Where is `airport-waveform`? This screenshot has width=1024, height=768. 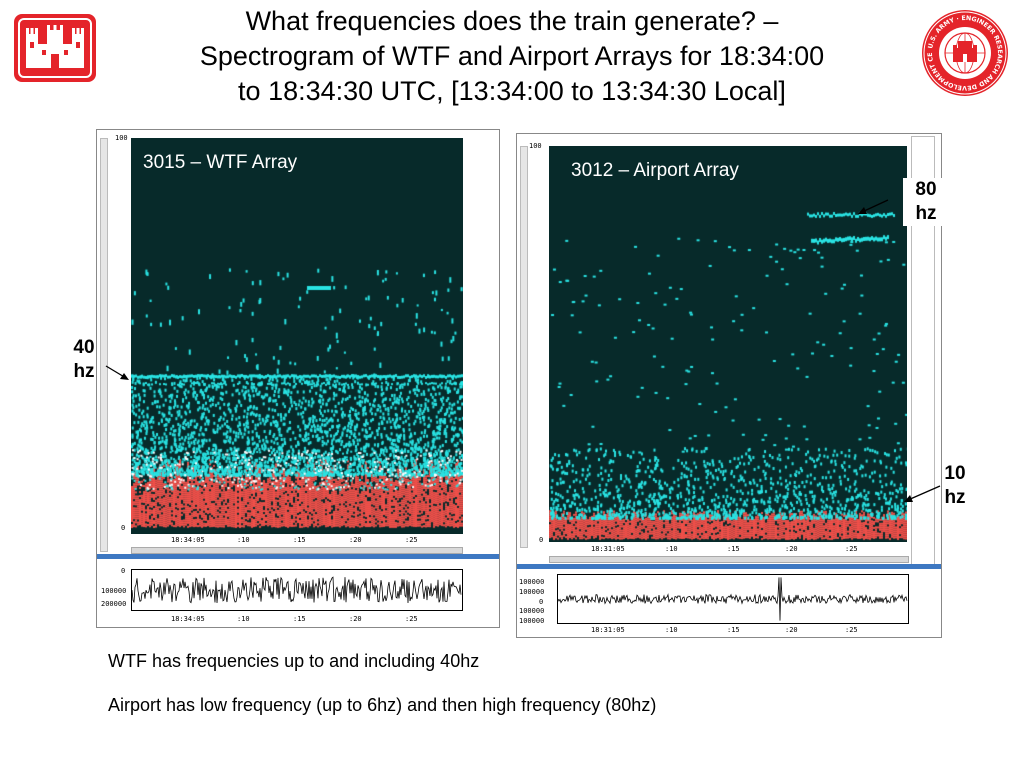 airport-waveform is located at coordinates (733, 599).